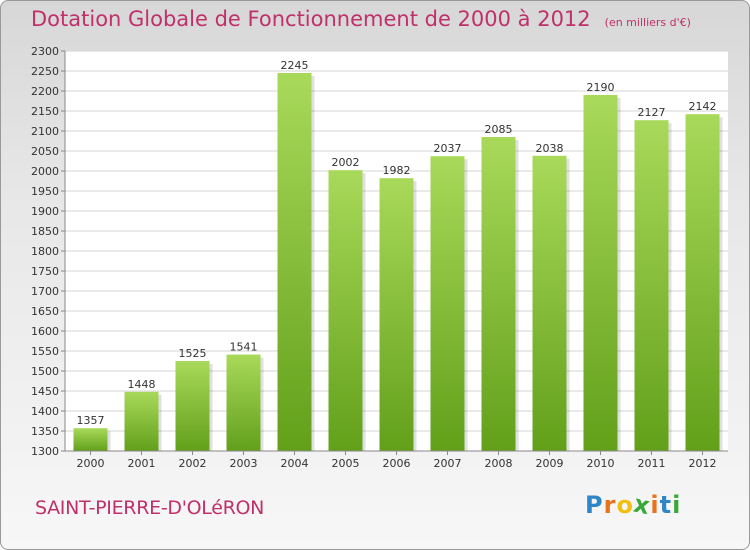  What do you see at coordinates (45, 251) in the screenshot?
I see `y-tick-label: 1800` at bounding box center [45, 251].